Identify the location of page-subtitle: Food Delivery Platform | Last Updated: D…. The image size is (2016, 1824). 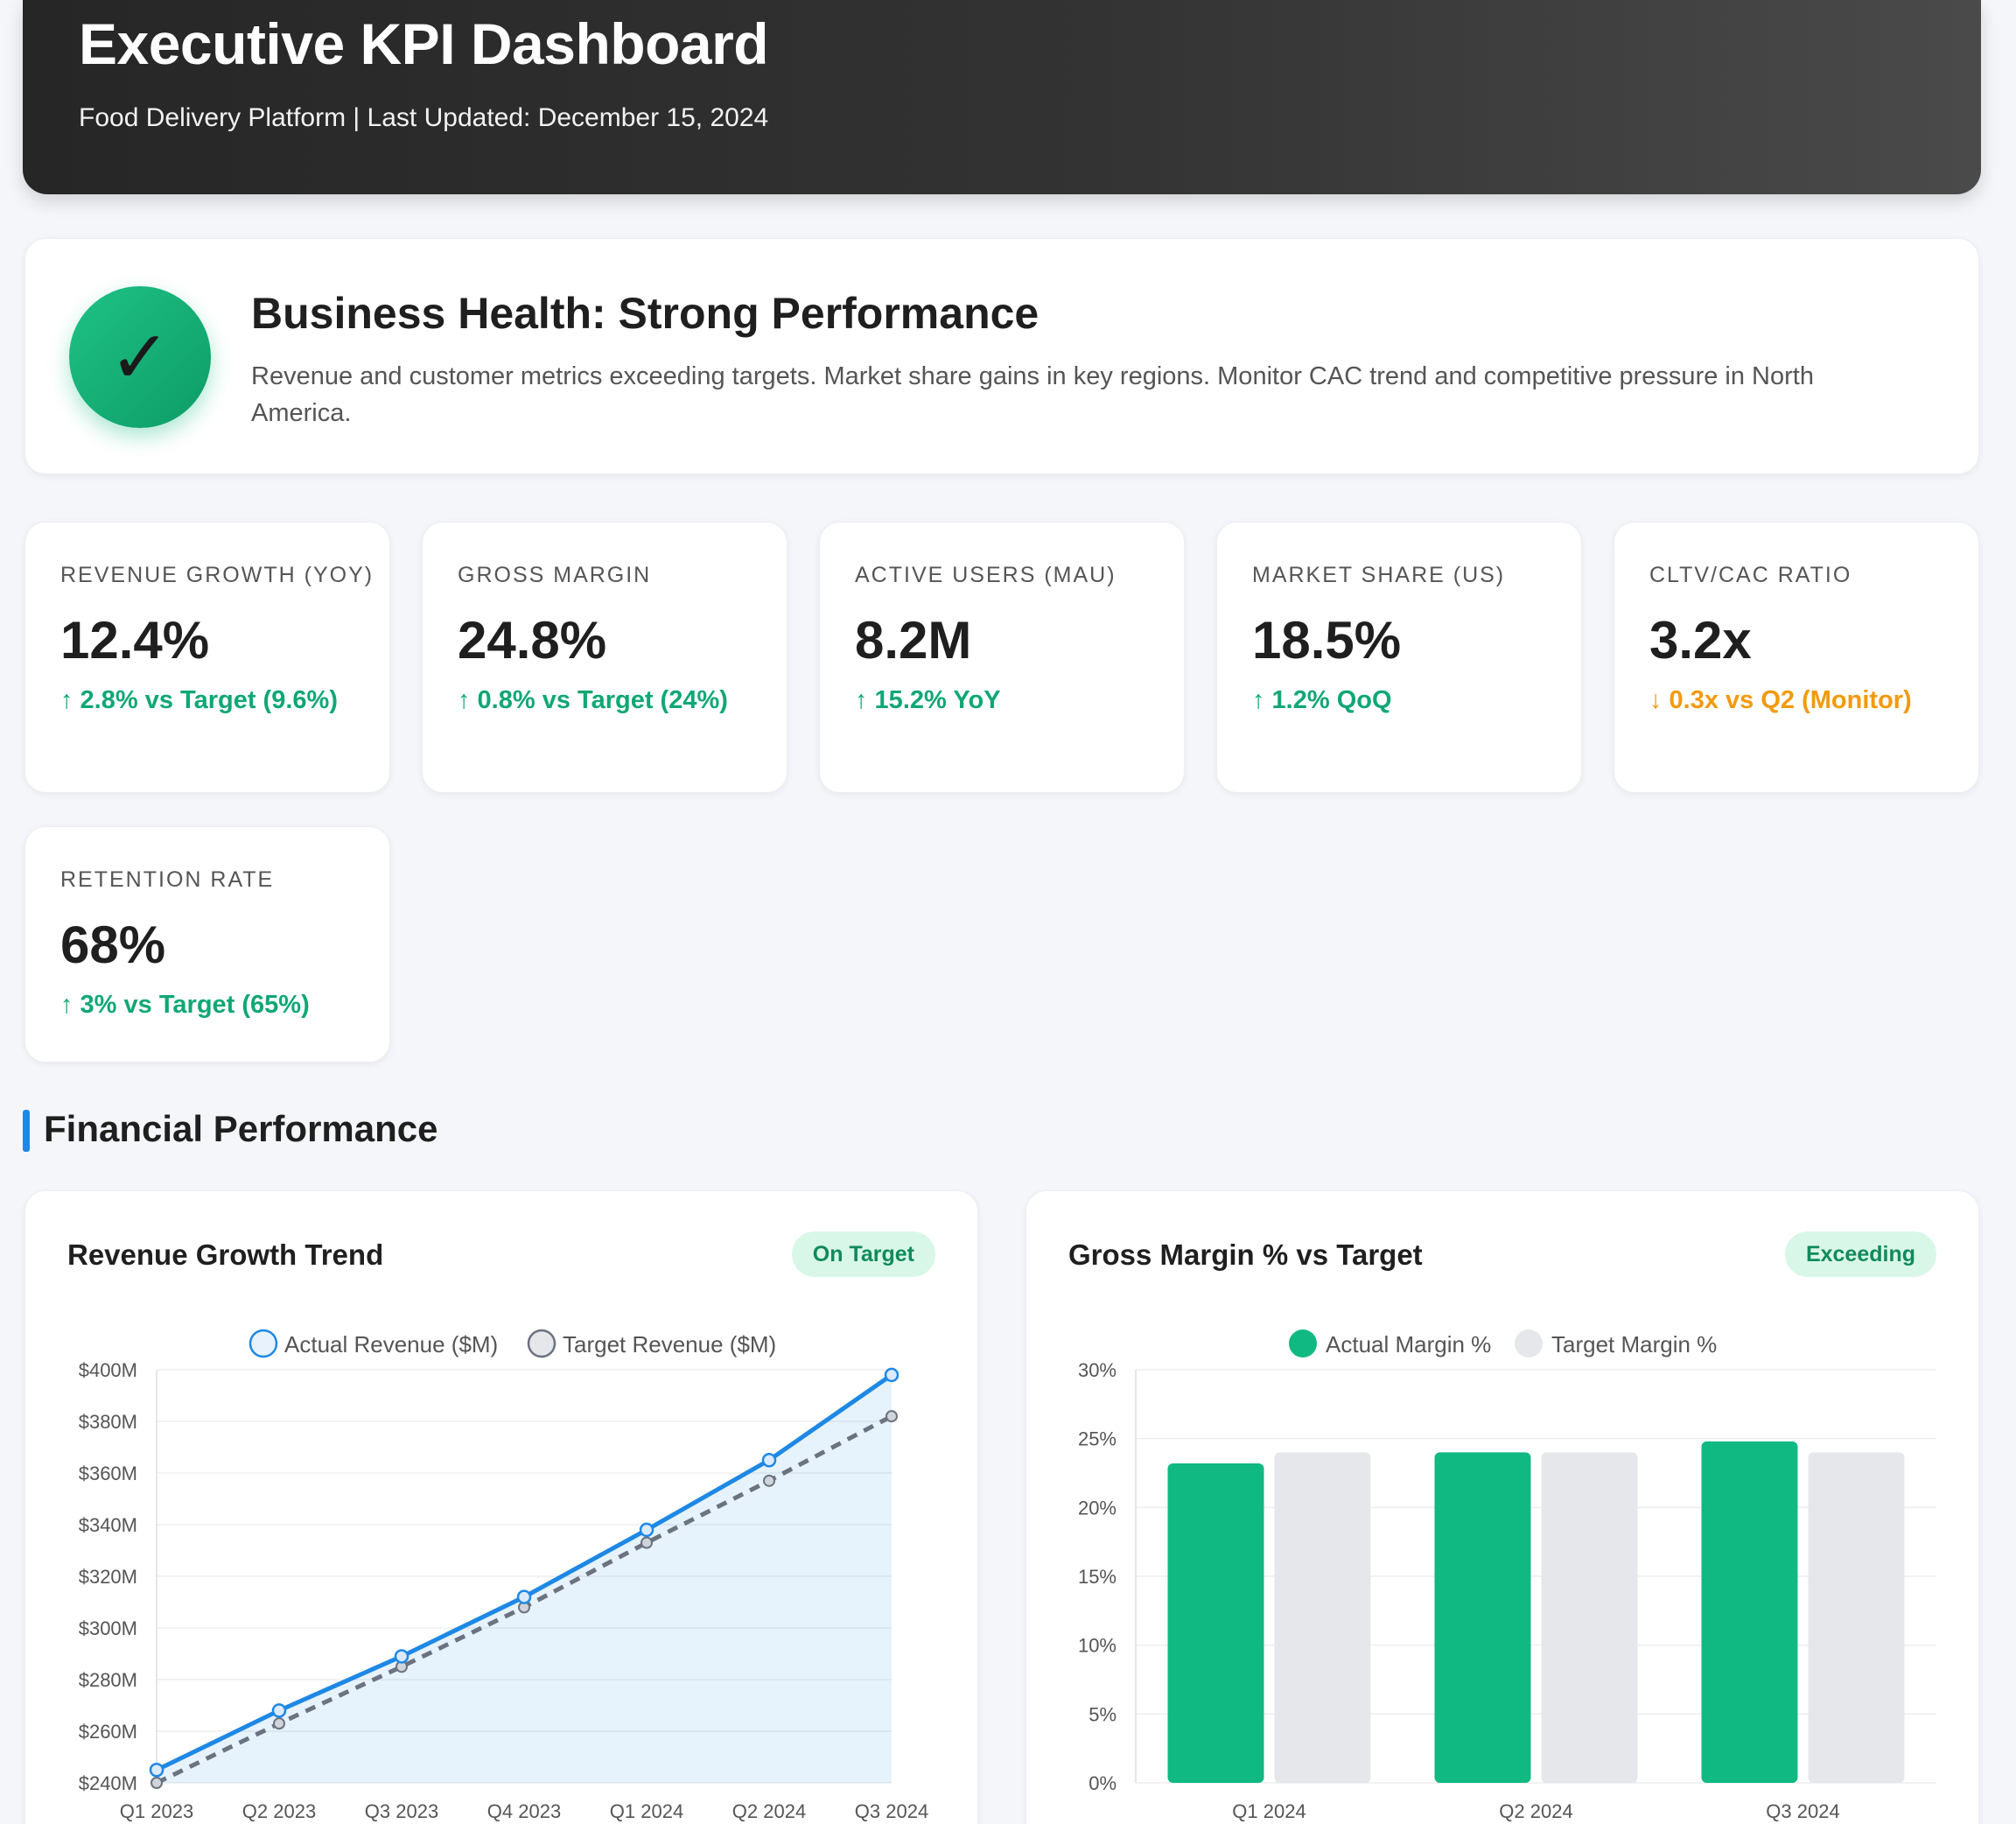
(424, 118).